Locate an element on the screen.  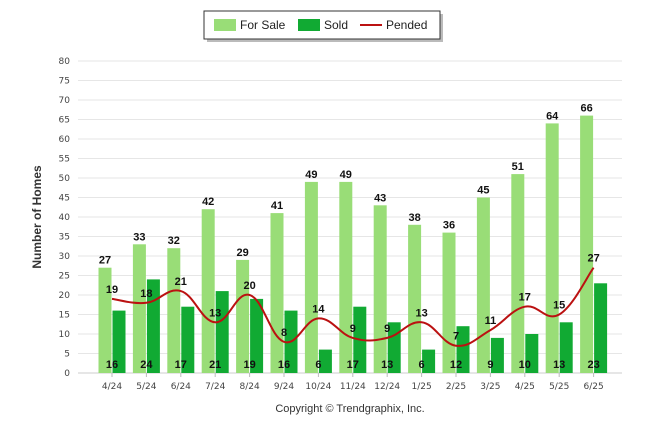
pended-value-label: 7 is located at coordinates (456, 337).